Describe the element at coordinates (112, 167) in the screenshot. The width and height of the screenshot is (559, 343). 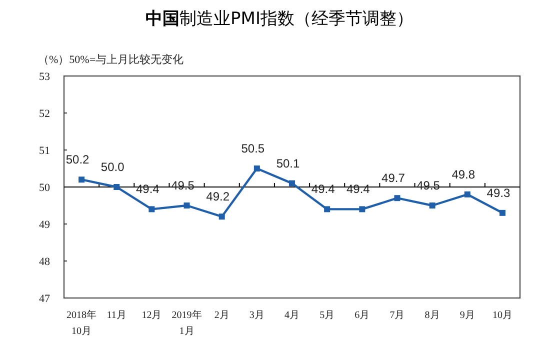
I see `data-label: 50.0` at that location.